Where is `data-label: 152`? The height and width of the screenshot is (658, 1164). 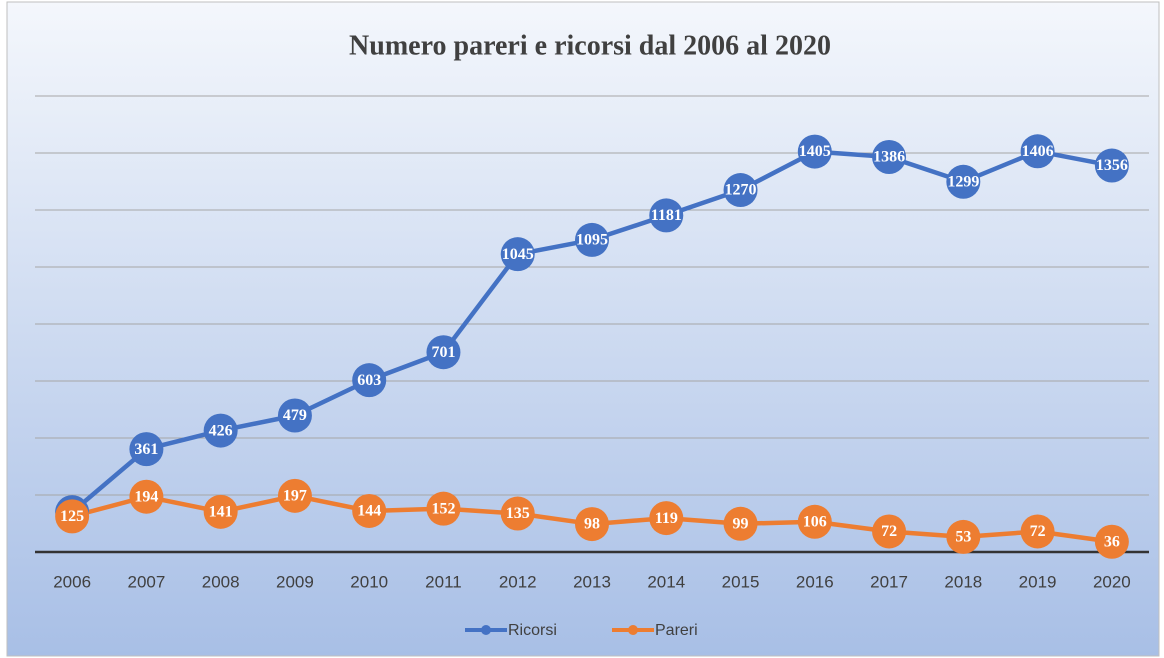 data-label: 152 is located at coordinates (443, 508).